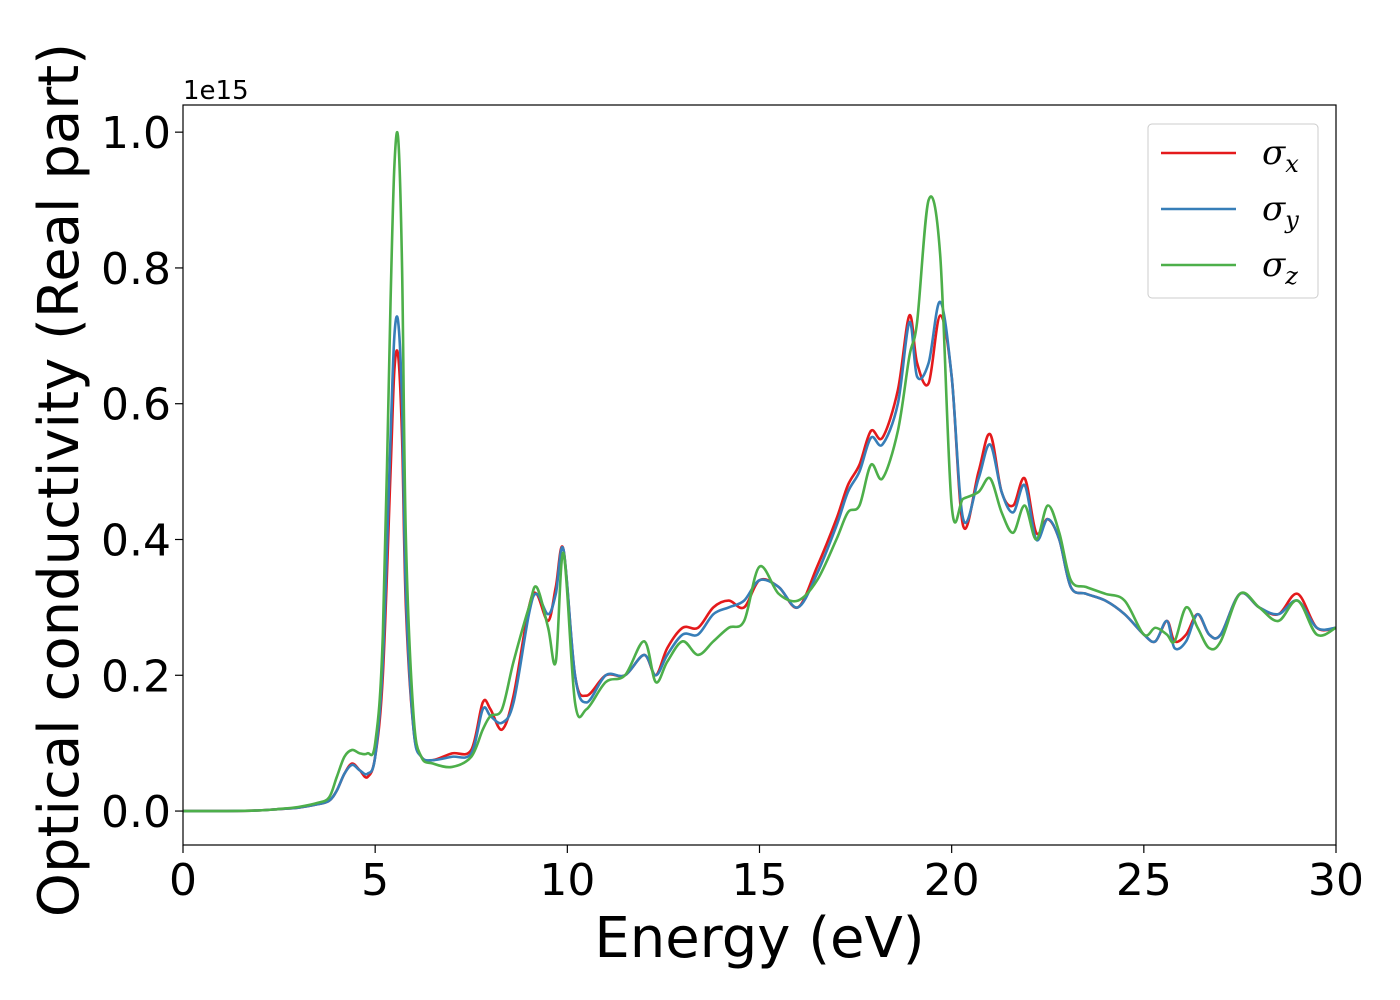 This screenshot has width=1400, height=1000. What do you see at coordinates (1292, 164) in the screenshot?
I see `legend-subscript: x` at bounding box center [1292, 164].